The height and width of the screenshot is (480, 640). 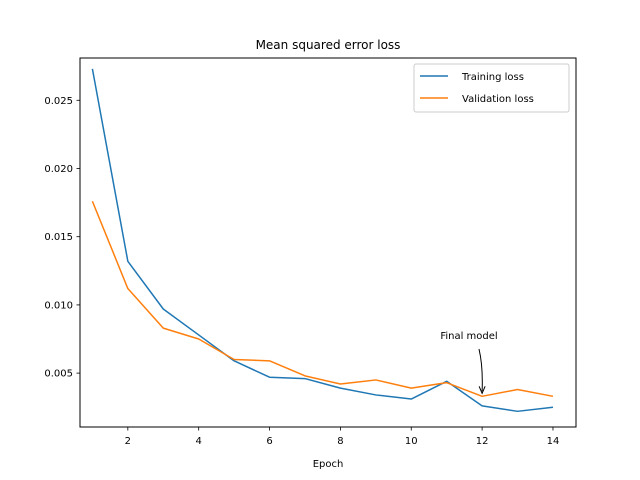 I want to click on x-tick-label: 14, so click(x=553, y=441).